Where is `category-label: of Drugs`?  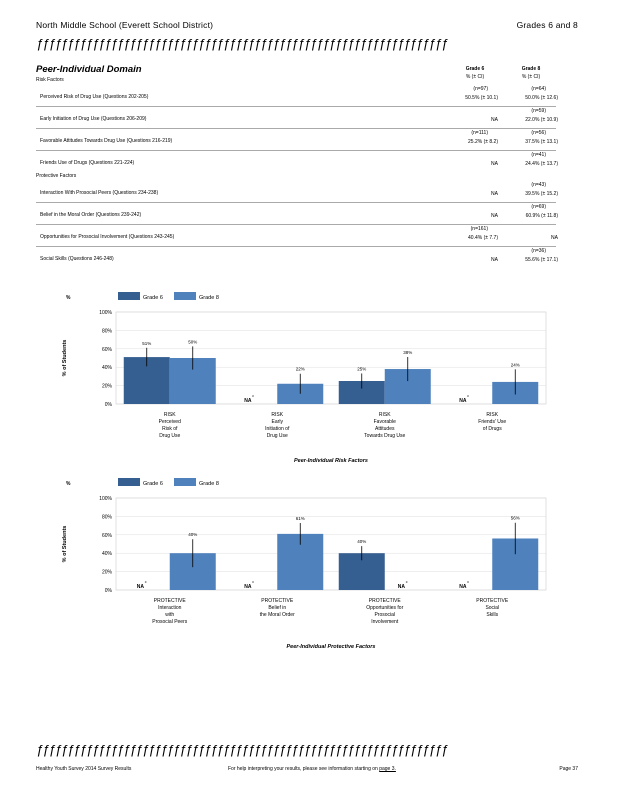 category-label: of Drugs is located at coordinates (492, 429).